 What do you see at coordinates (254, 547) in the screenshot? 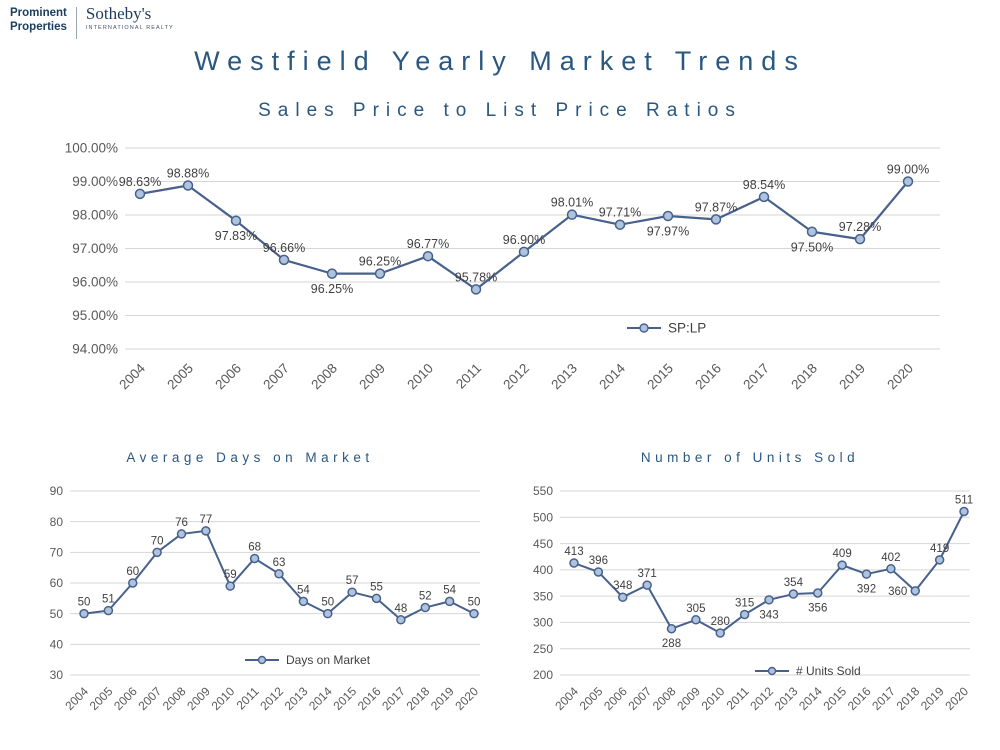
I see `data-label: 68` at bounding box center [254, 547].